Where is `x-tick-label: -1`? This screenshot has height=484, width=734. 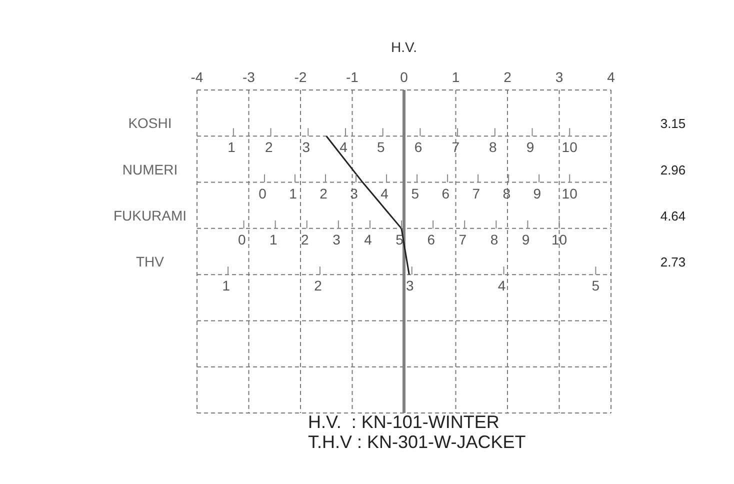 x-tick-label: -1 is located at coordinates (352, 77).